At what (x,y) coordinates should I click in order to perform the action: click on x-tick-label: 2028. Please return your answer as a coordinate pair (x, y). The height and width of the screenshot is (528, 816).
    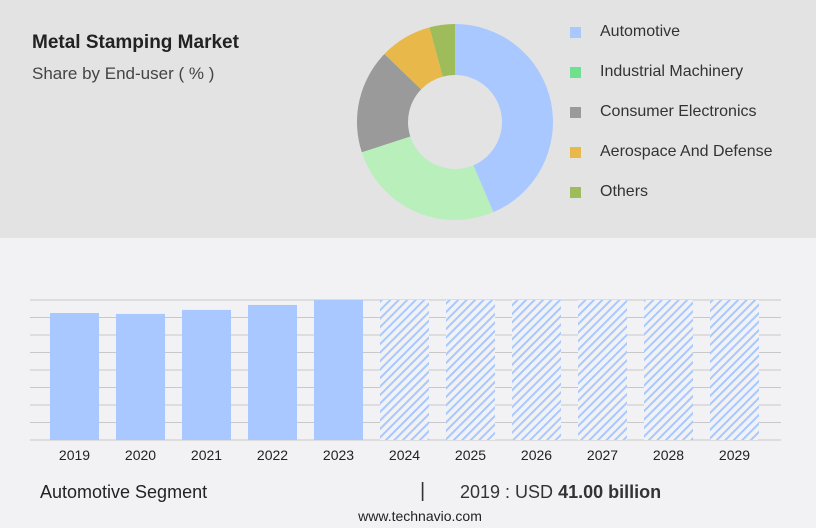
    Looking at the image, I should click on (668, 455).